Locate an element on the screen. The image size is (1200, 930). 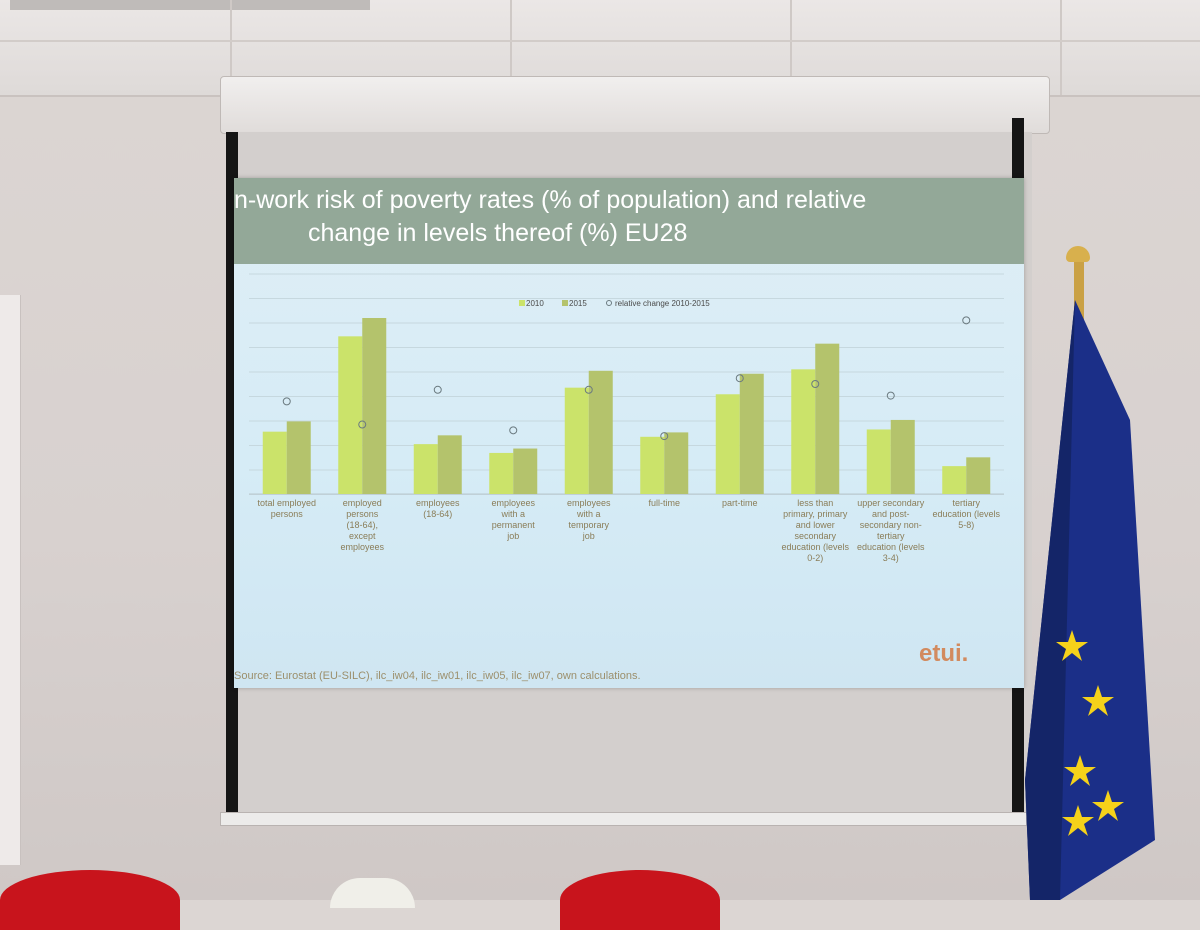
category-label-4: with a is located at coordinates (588, 514).